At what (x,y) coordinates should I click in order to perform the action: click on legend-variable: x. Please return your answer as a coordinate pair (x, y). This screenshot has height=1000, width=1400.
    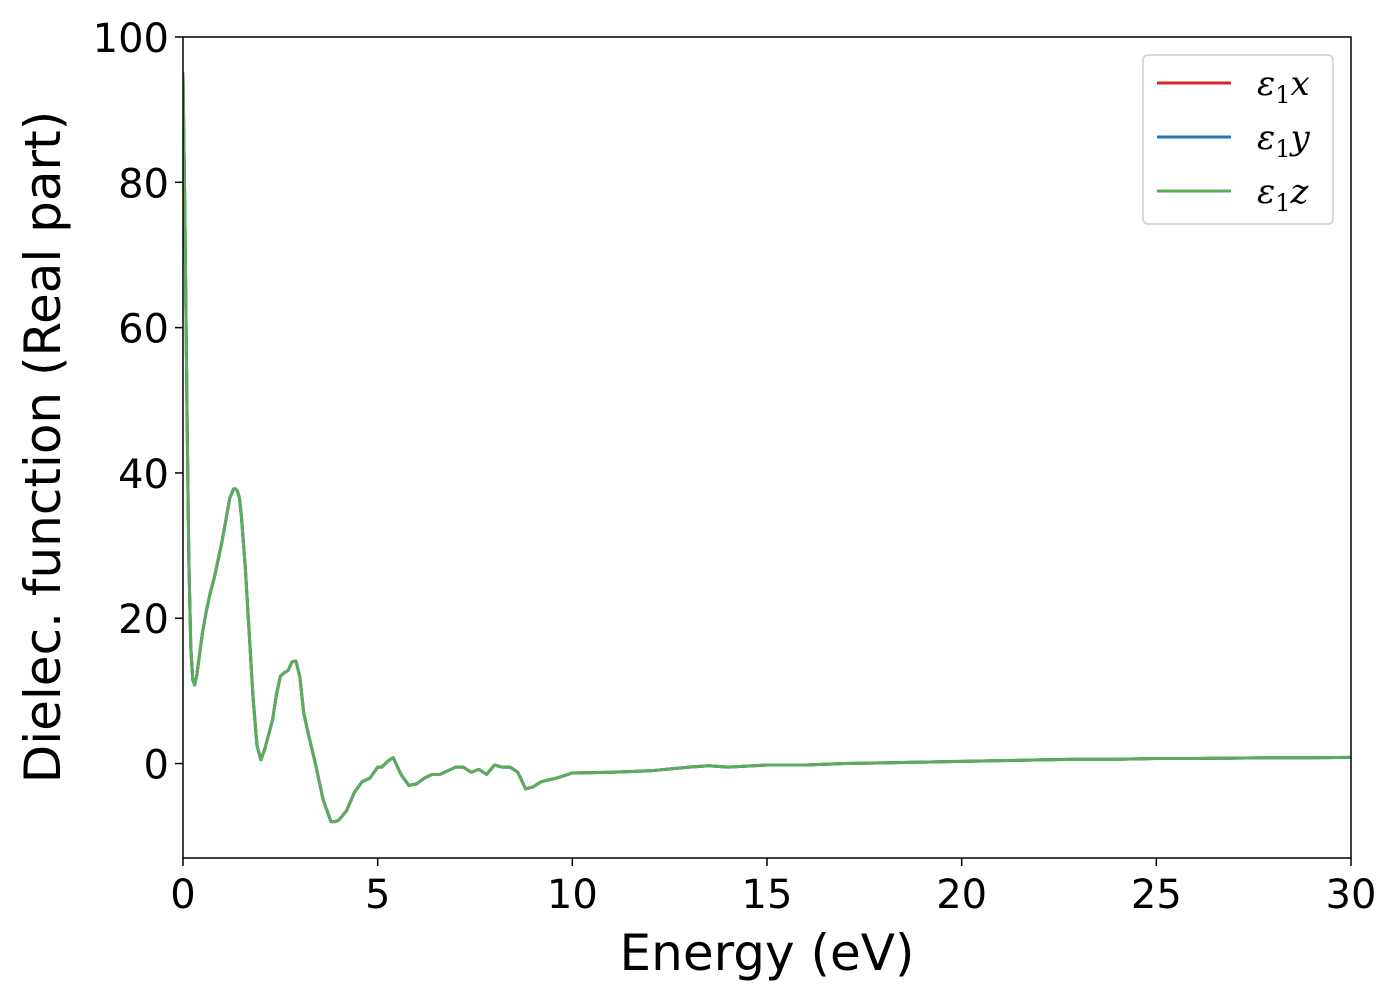
    Looking at the image, I should click on (1300, 84).